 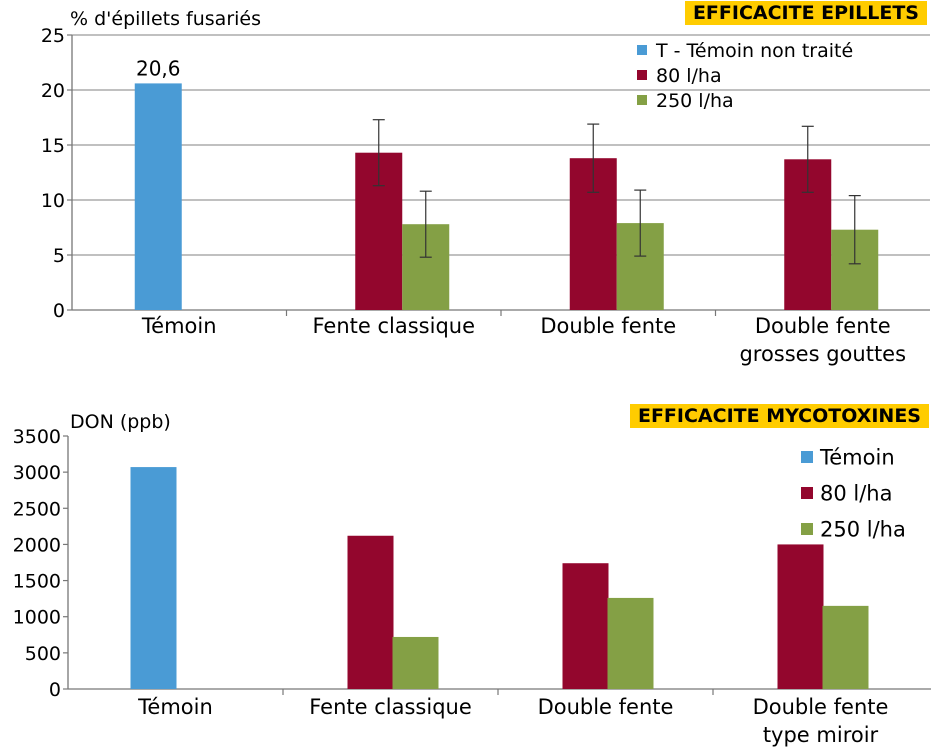 I want to click on chart-2-y-tick-label: 1000, so click(x=37, y=618).